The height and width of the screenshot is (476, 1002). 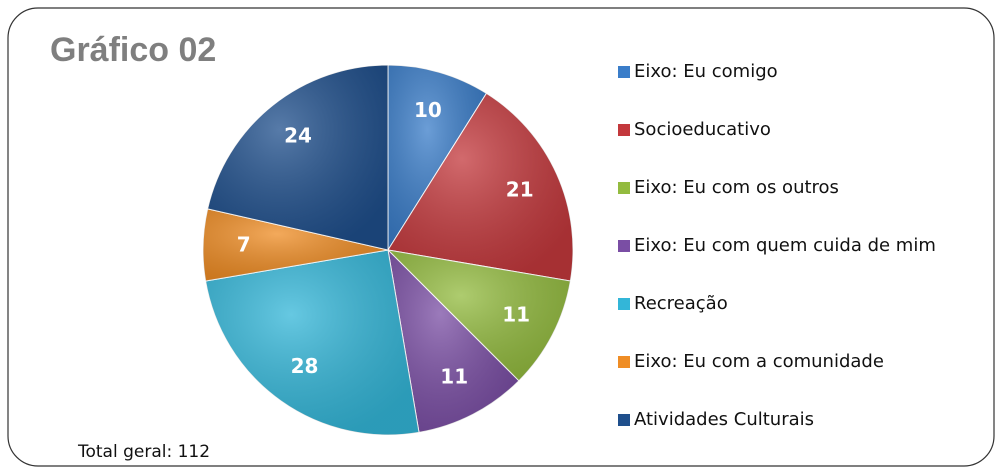 I want to click on legend-label: Eixo: Eu com quem cuida de mim, so click(x=785, y=245).